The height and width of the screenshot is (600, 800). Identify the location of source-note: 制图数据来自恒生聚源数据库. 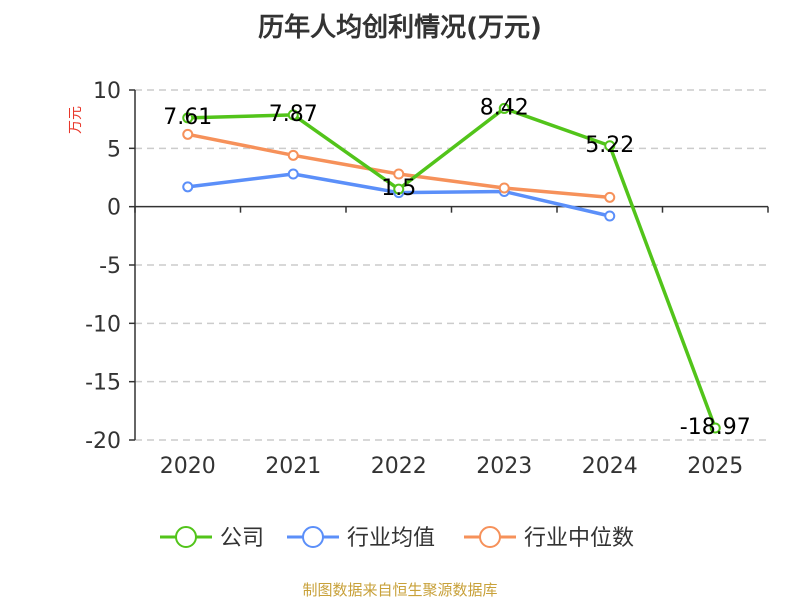
(399, 590).